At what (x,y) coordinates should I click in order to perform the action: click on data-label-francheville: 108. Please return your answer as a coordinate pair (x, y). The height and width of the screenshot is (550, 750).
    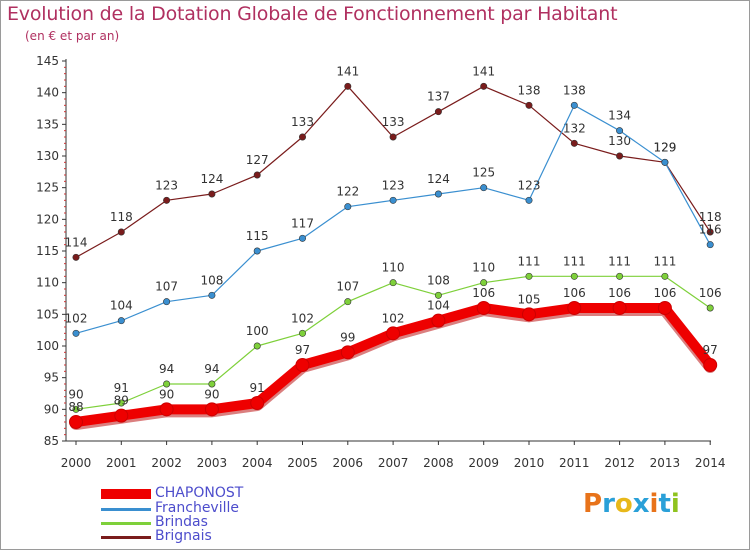
    Looking at the image, I should click on (211, 280).